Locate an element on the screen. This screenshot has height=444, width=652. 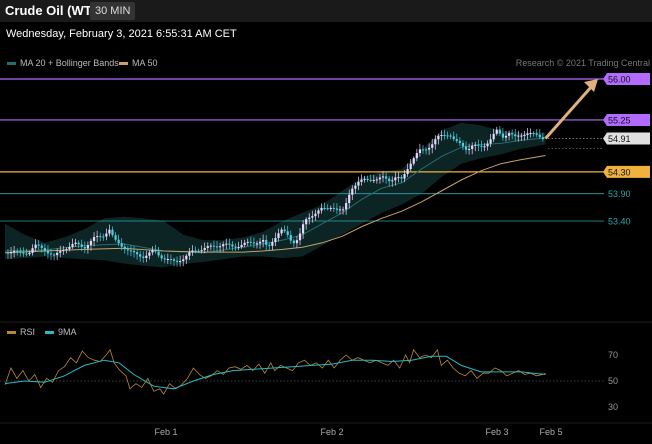
rsi-line is located at coordinates (275, 371).